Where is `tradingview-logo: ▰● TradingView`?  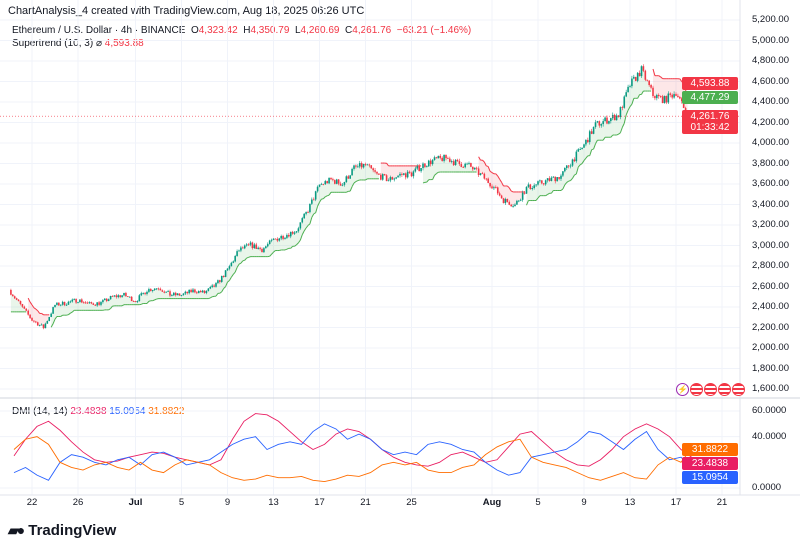 tradingview-logo: ▰● TradingView is located at coordinates (62, 530).